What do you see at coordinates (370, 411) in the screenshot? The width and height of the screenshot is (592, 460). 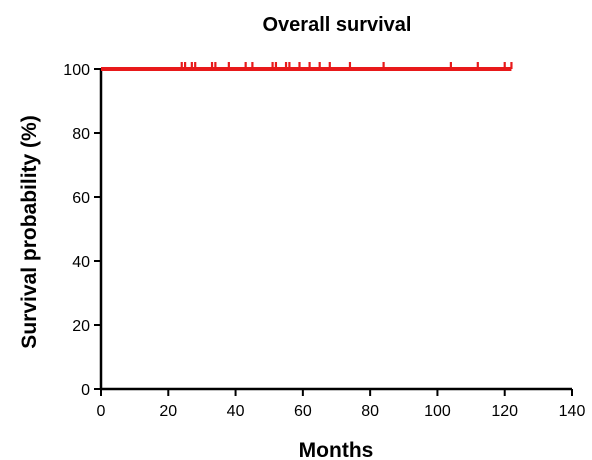 I see `x-tick-label: 80` at bounding box center [370, 411].